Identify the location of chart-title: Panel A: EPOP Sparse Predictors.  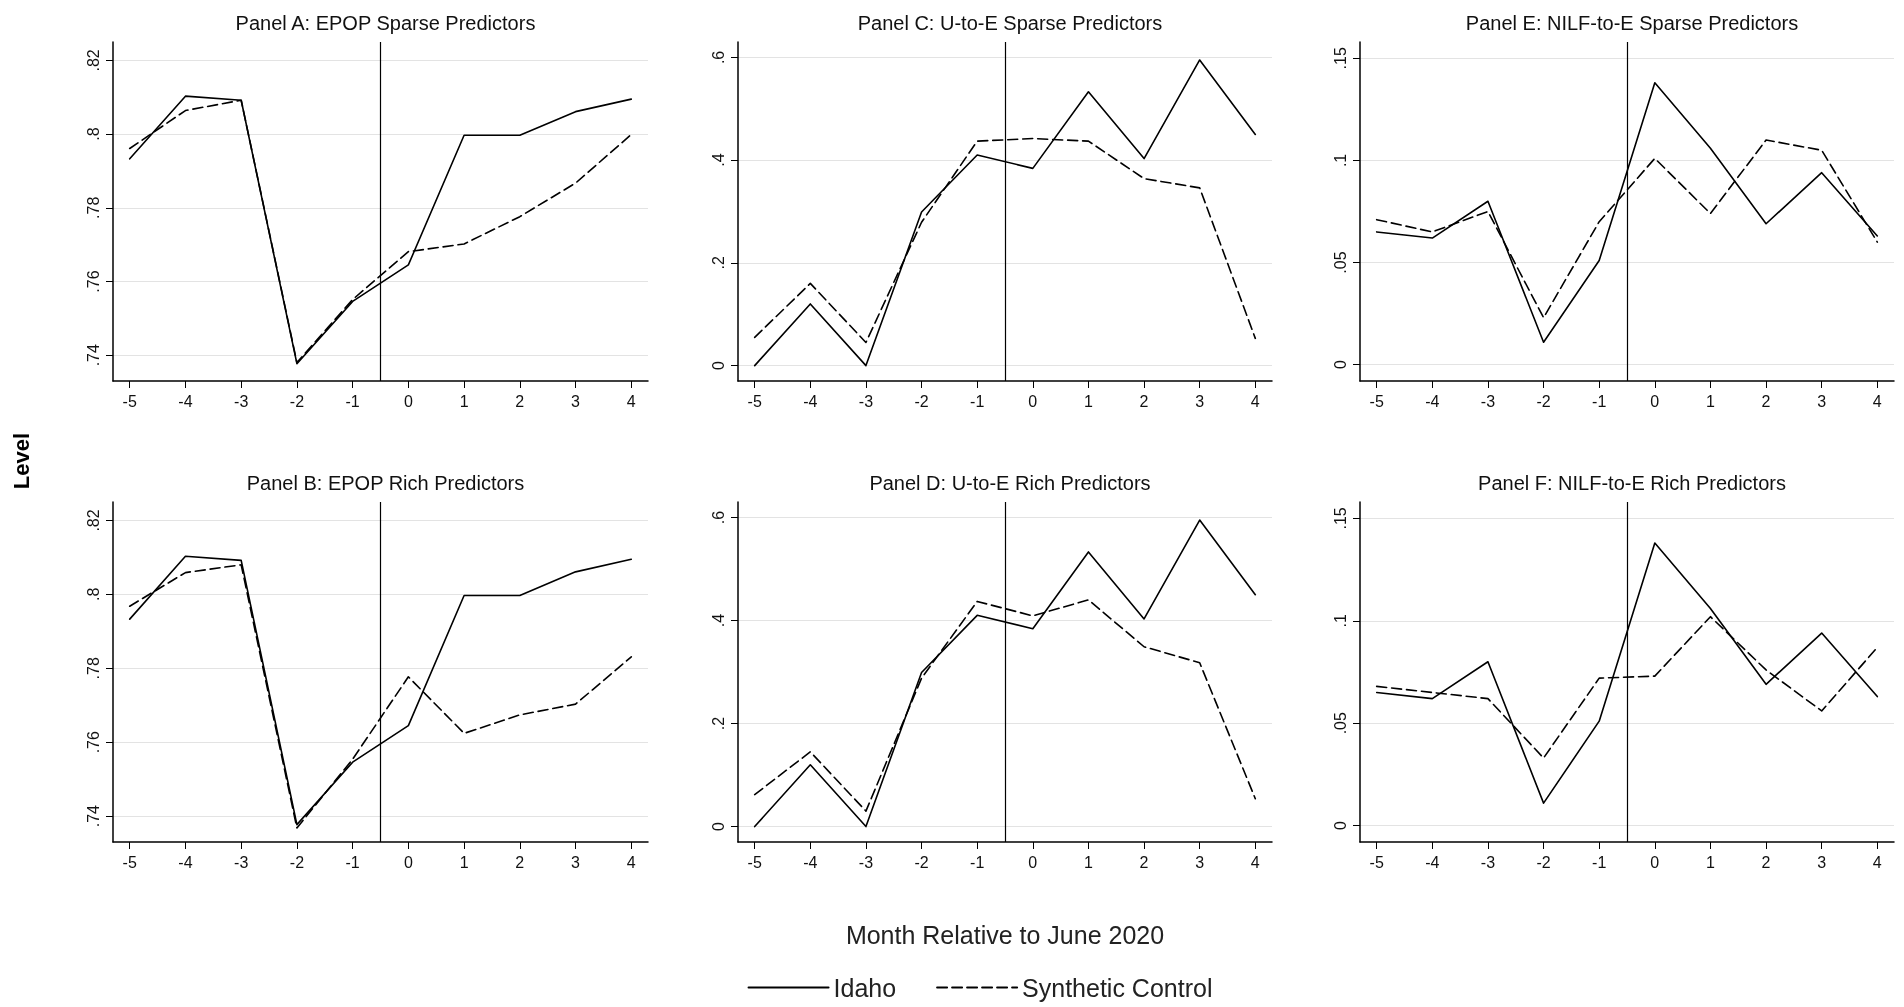
(385, 23).